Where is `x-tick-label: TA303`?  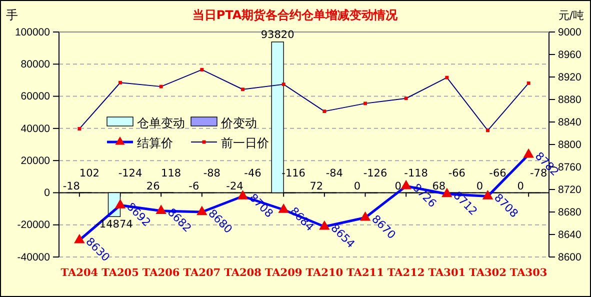 x-tick-label: TA303 is located at coordinates (529, 273).